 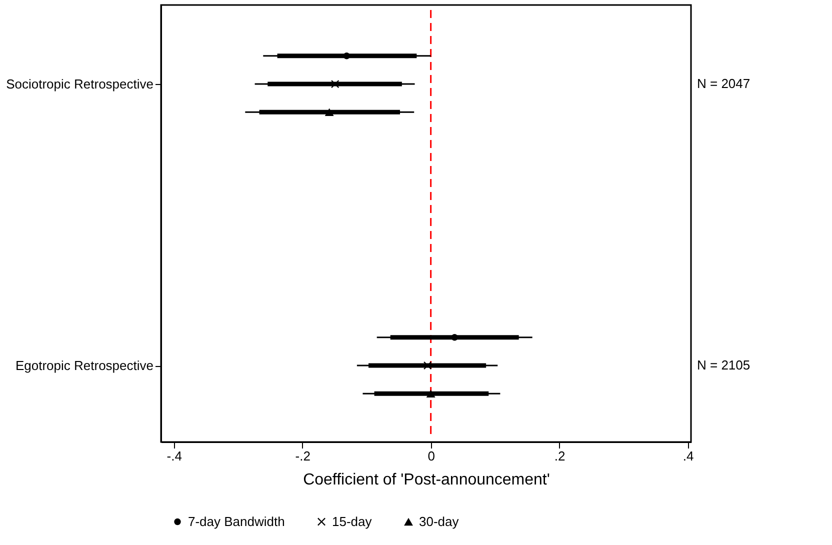 What do you see at coordinates (174, 456) in the screenshot?
I see `x-tick-label: -.4` at bounding box center [174, 456].